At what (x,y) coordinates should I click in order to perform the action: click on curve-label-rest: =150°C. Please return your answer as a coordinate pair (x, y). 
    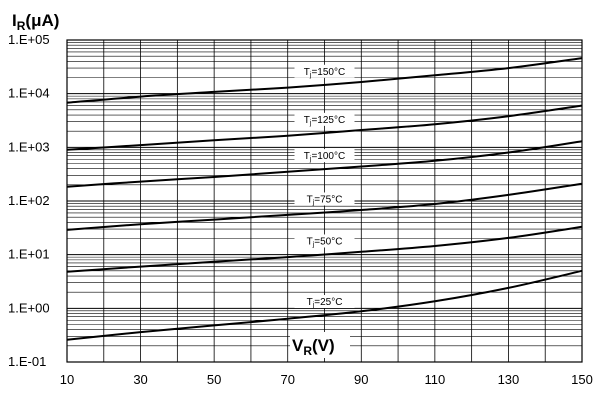
    Looking at the image, I should click on (328, 72).